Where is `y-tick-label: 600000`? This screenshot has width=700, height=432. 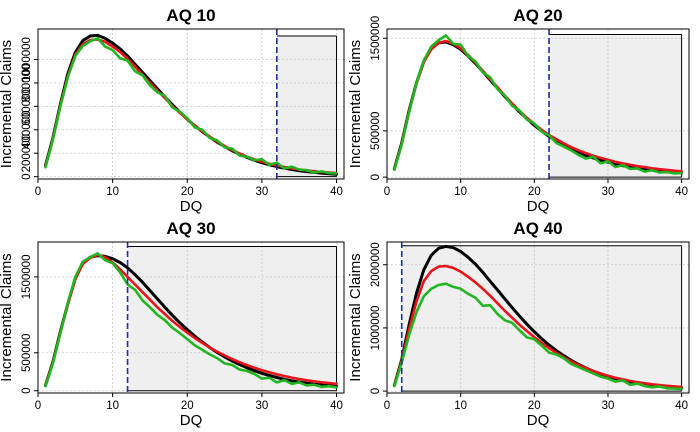 y-tick-label: 600000 is located at coordinates (27, 106).